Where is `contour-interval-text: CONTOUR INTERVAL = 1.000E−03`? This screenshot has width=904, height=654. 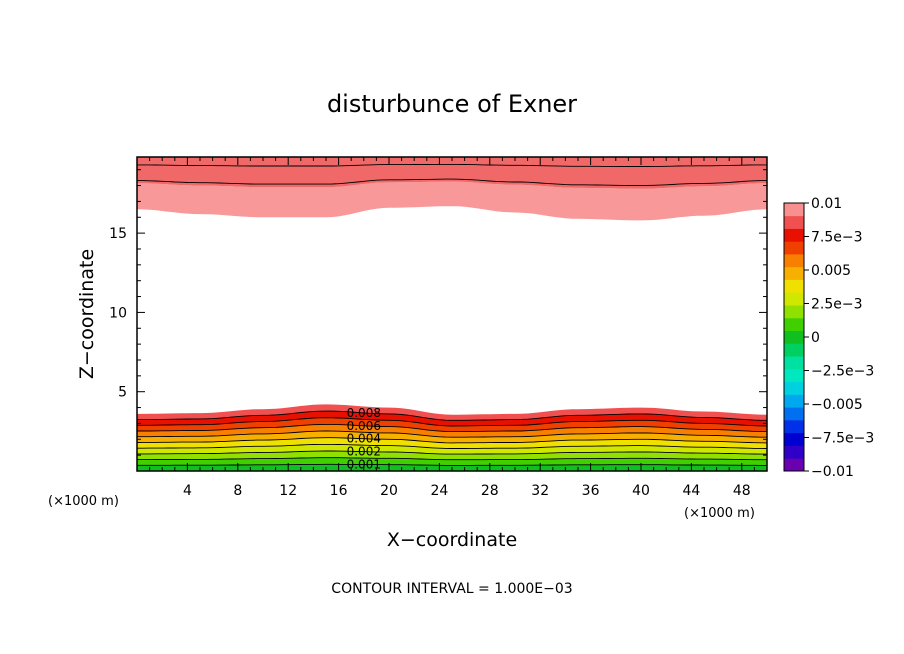
contour-interval-text: CONTOUR INTERVAL = 1.000E−03 is located at coordinates (451, 589).